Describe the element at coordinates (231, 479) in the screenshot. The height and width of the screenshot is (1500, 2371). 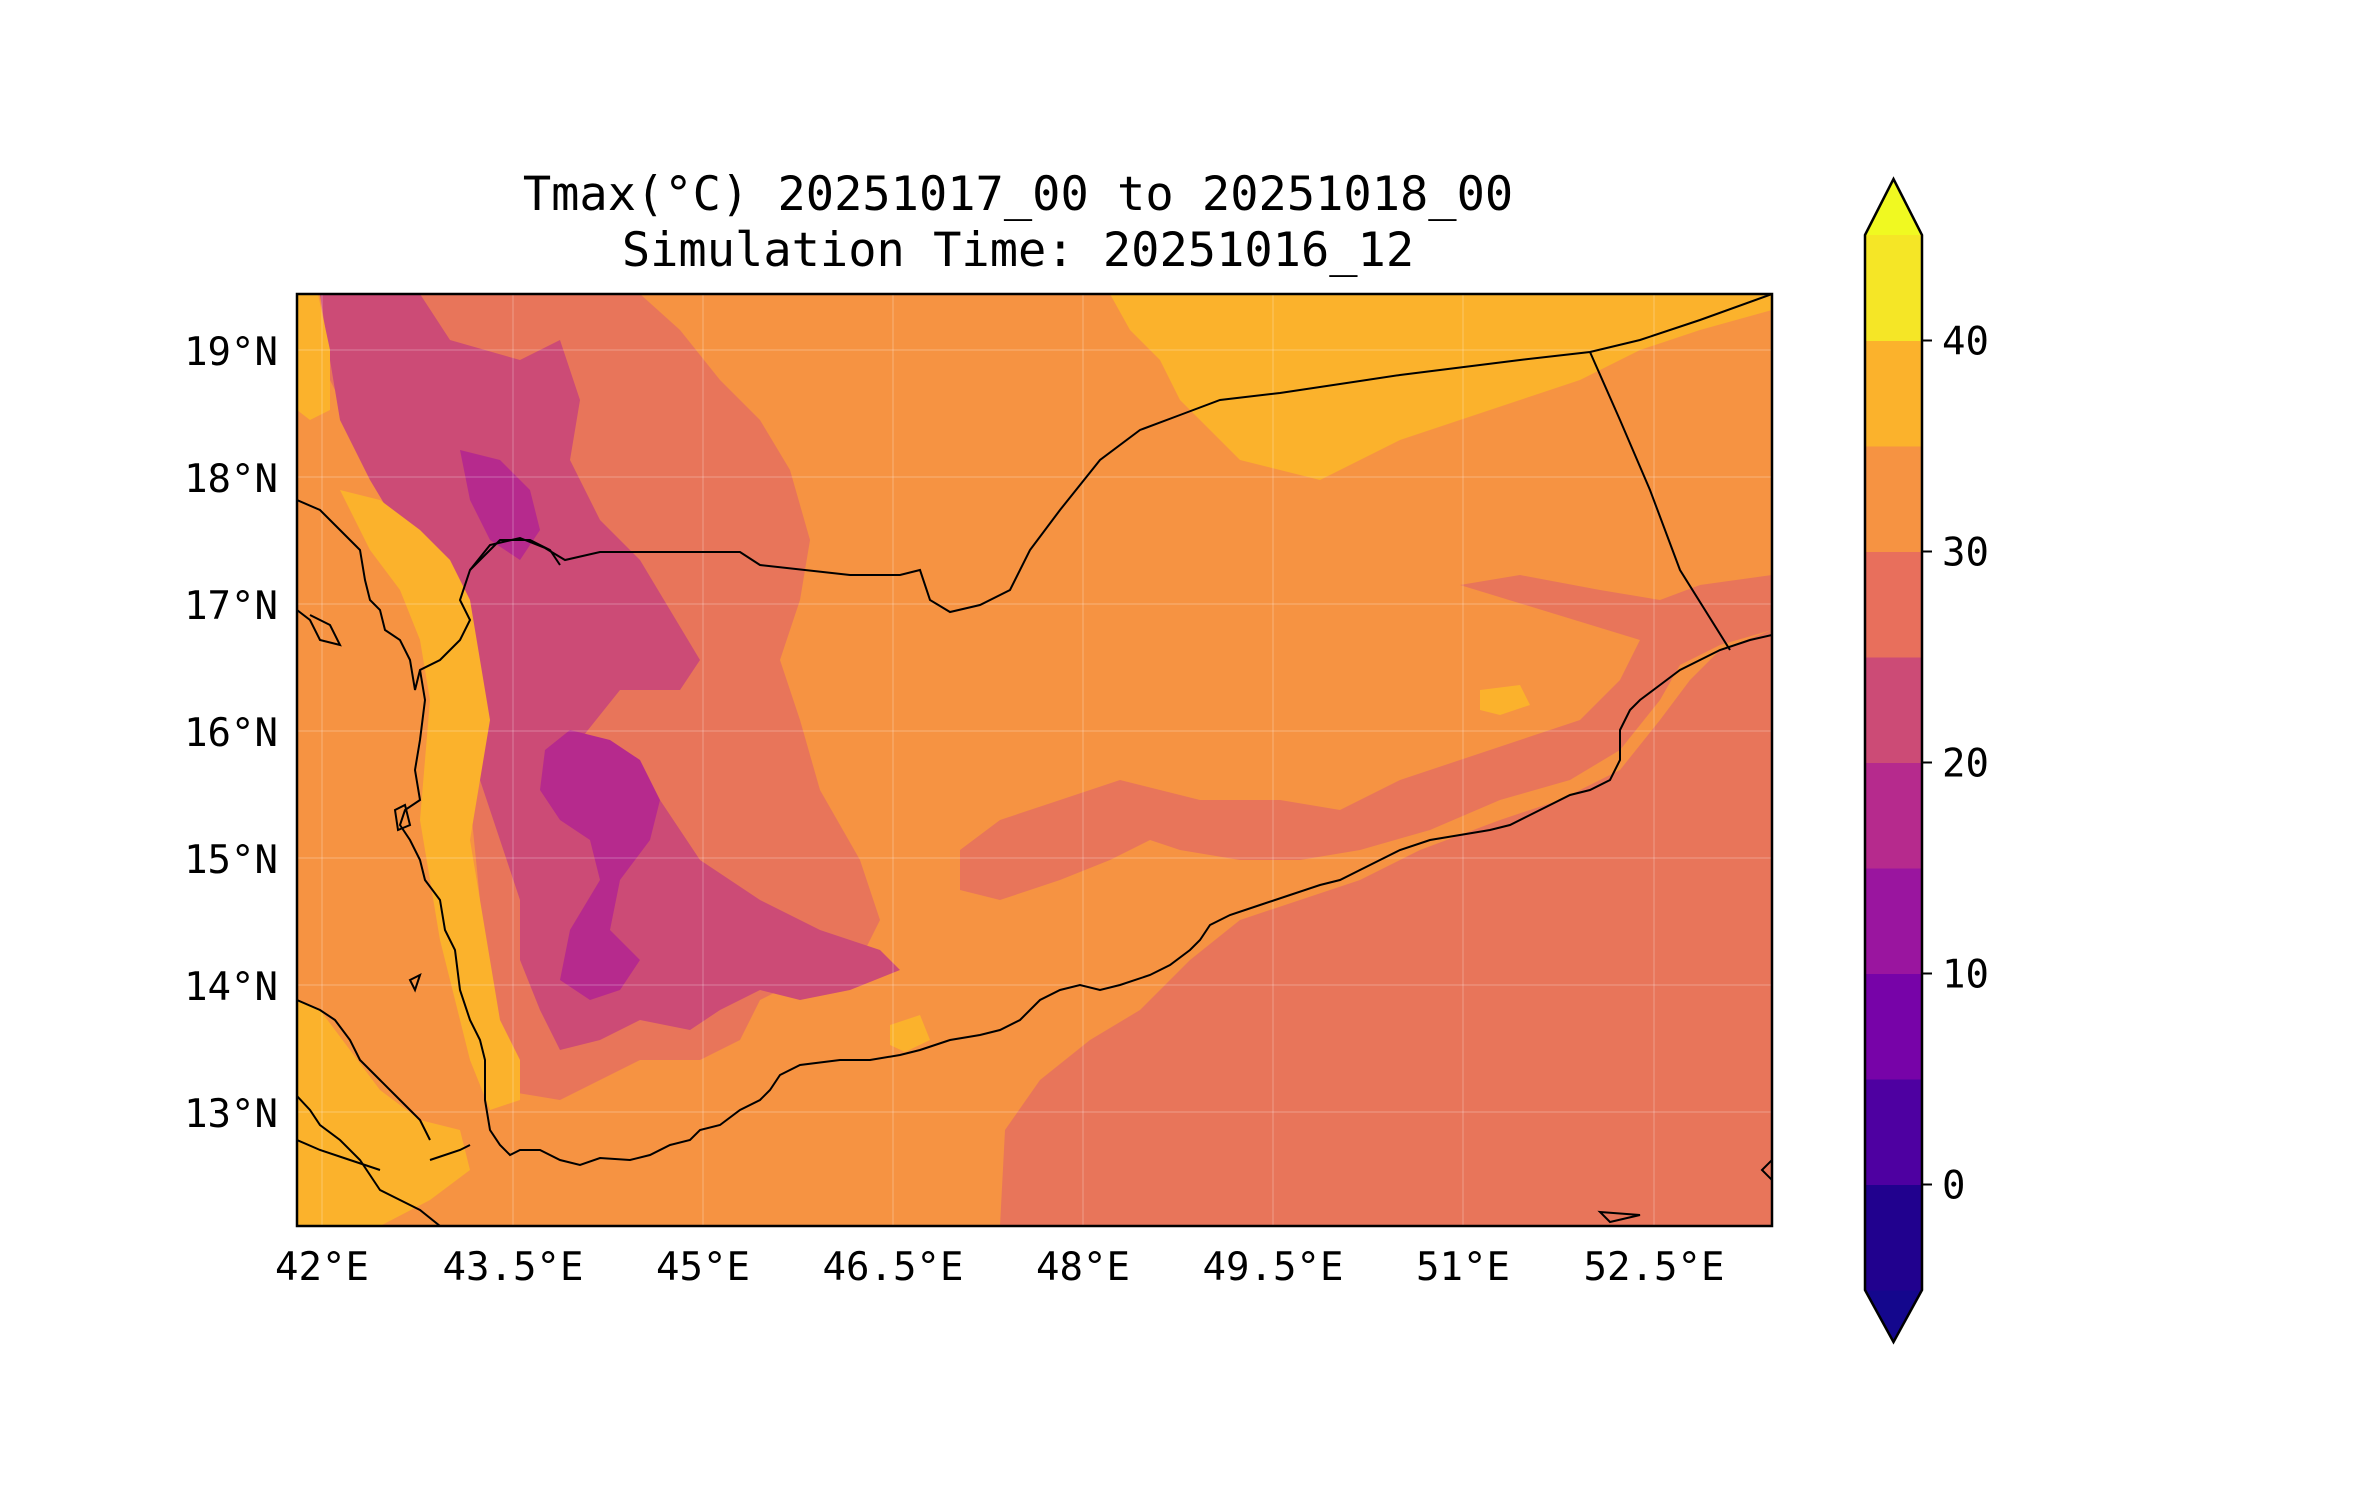
I see `lat-tick-18: 18°N` at that location.